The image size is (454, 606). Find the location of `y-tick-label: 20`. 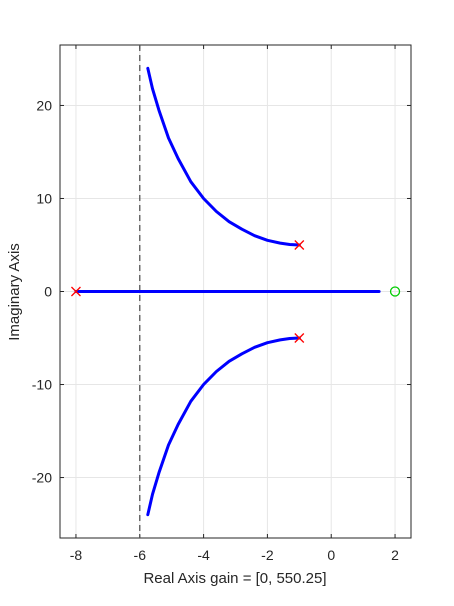

y-tick-label: 20 is located at coordinates (44, 105).